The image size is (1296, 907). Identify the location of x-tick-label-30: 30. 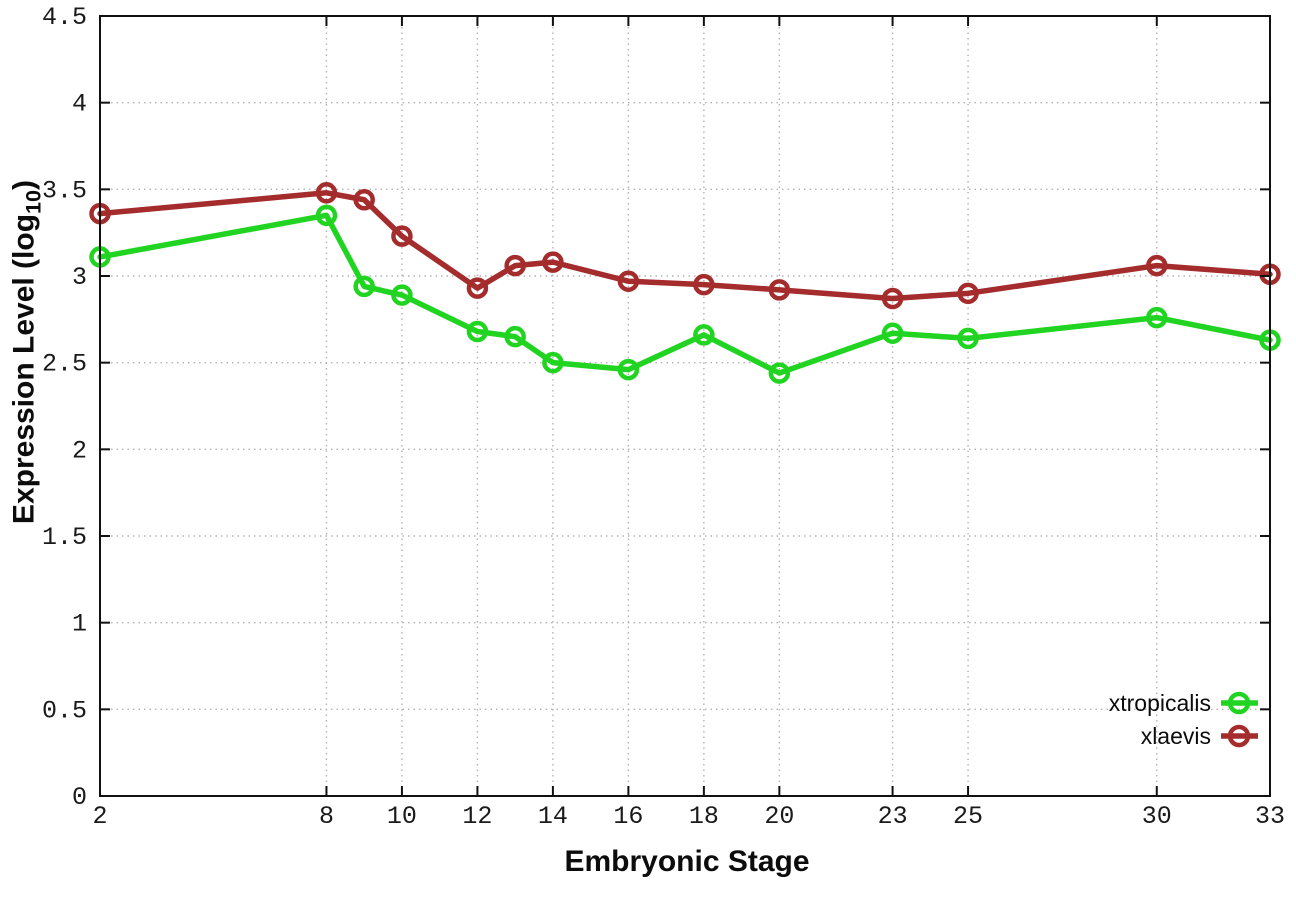
(1157, 816).